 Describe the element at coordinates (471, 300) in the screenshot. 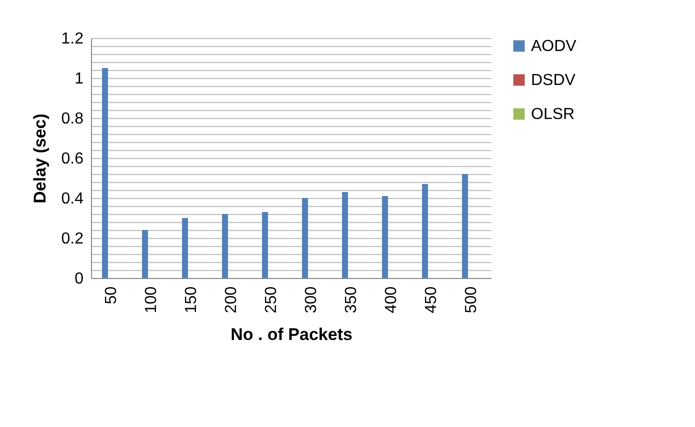

I see `x-tick-label: 500` at that location.